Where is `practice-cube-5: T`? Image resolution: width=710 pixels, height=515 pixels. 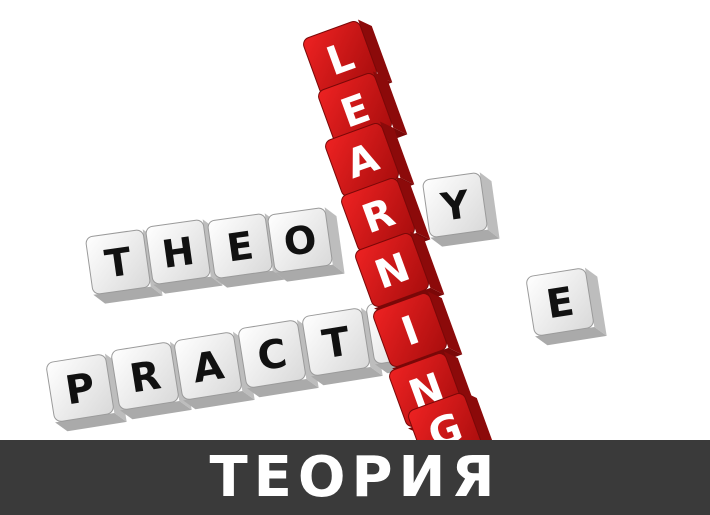 practice-cube-5: T is located at coordinates (342, 346).